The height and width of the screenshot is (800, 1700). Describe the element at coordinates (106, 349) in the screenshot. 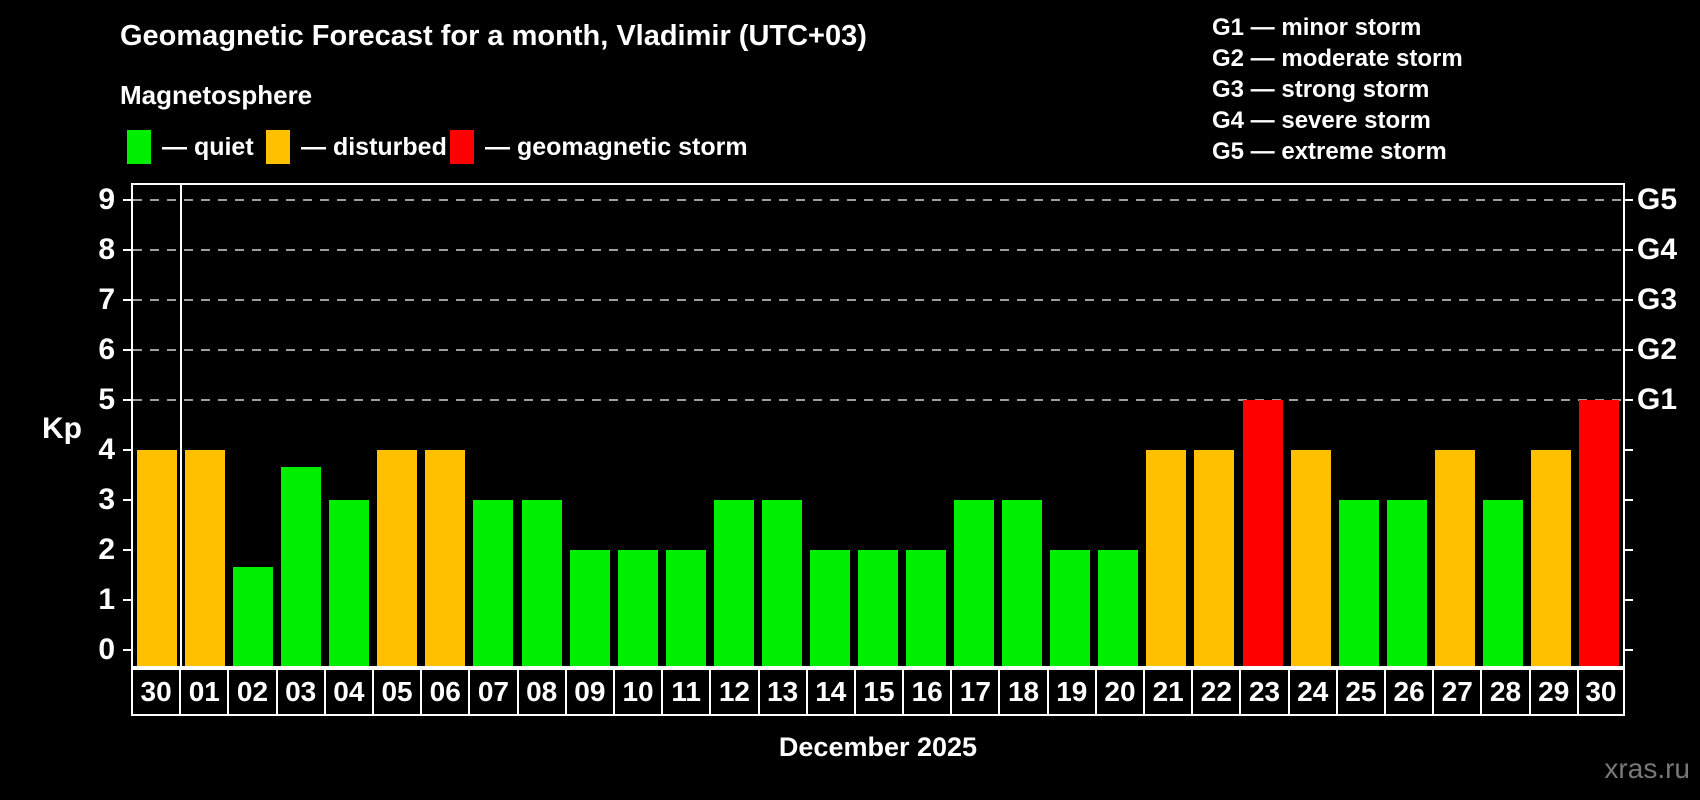

I see `y-tick-label-6: 6` at that location.